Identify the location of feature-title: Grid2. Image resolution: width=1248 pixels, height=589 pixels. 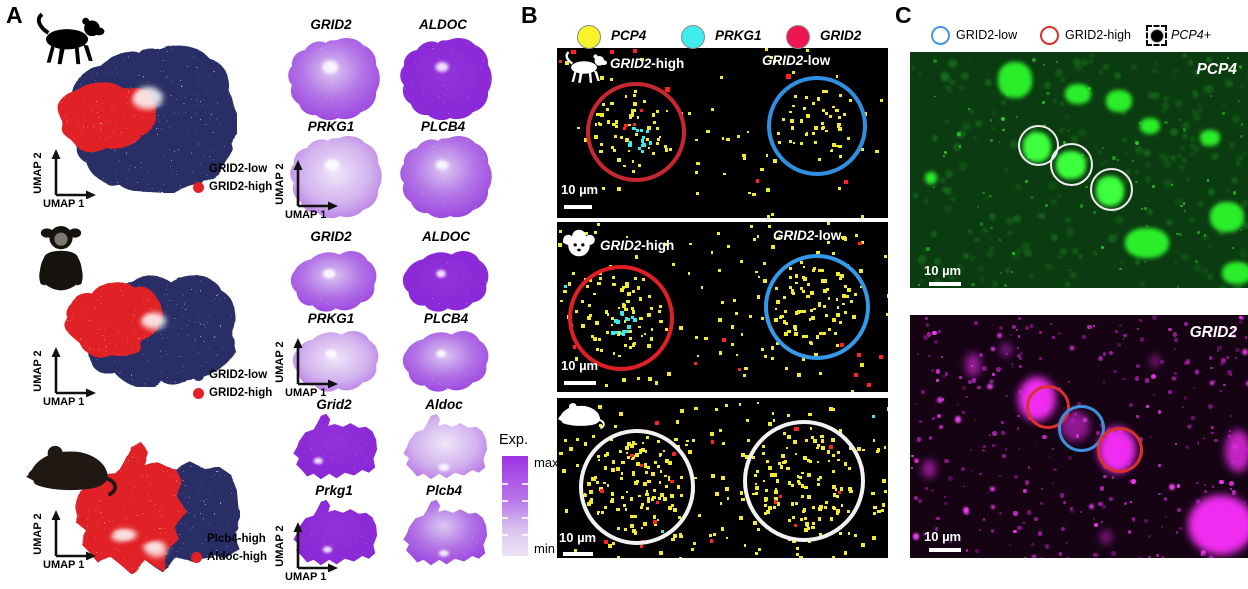
(334, 404).